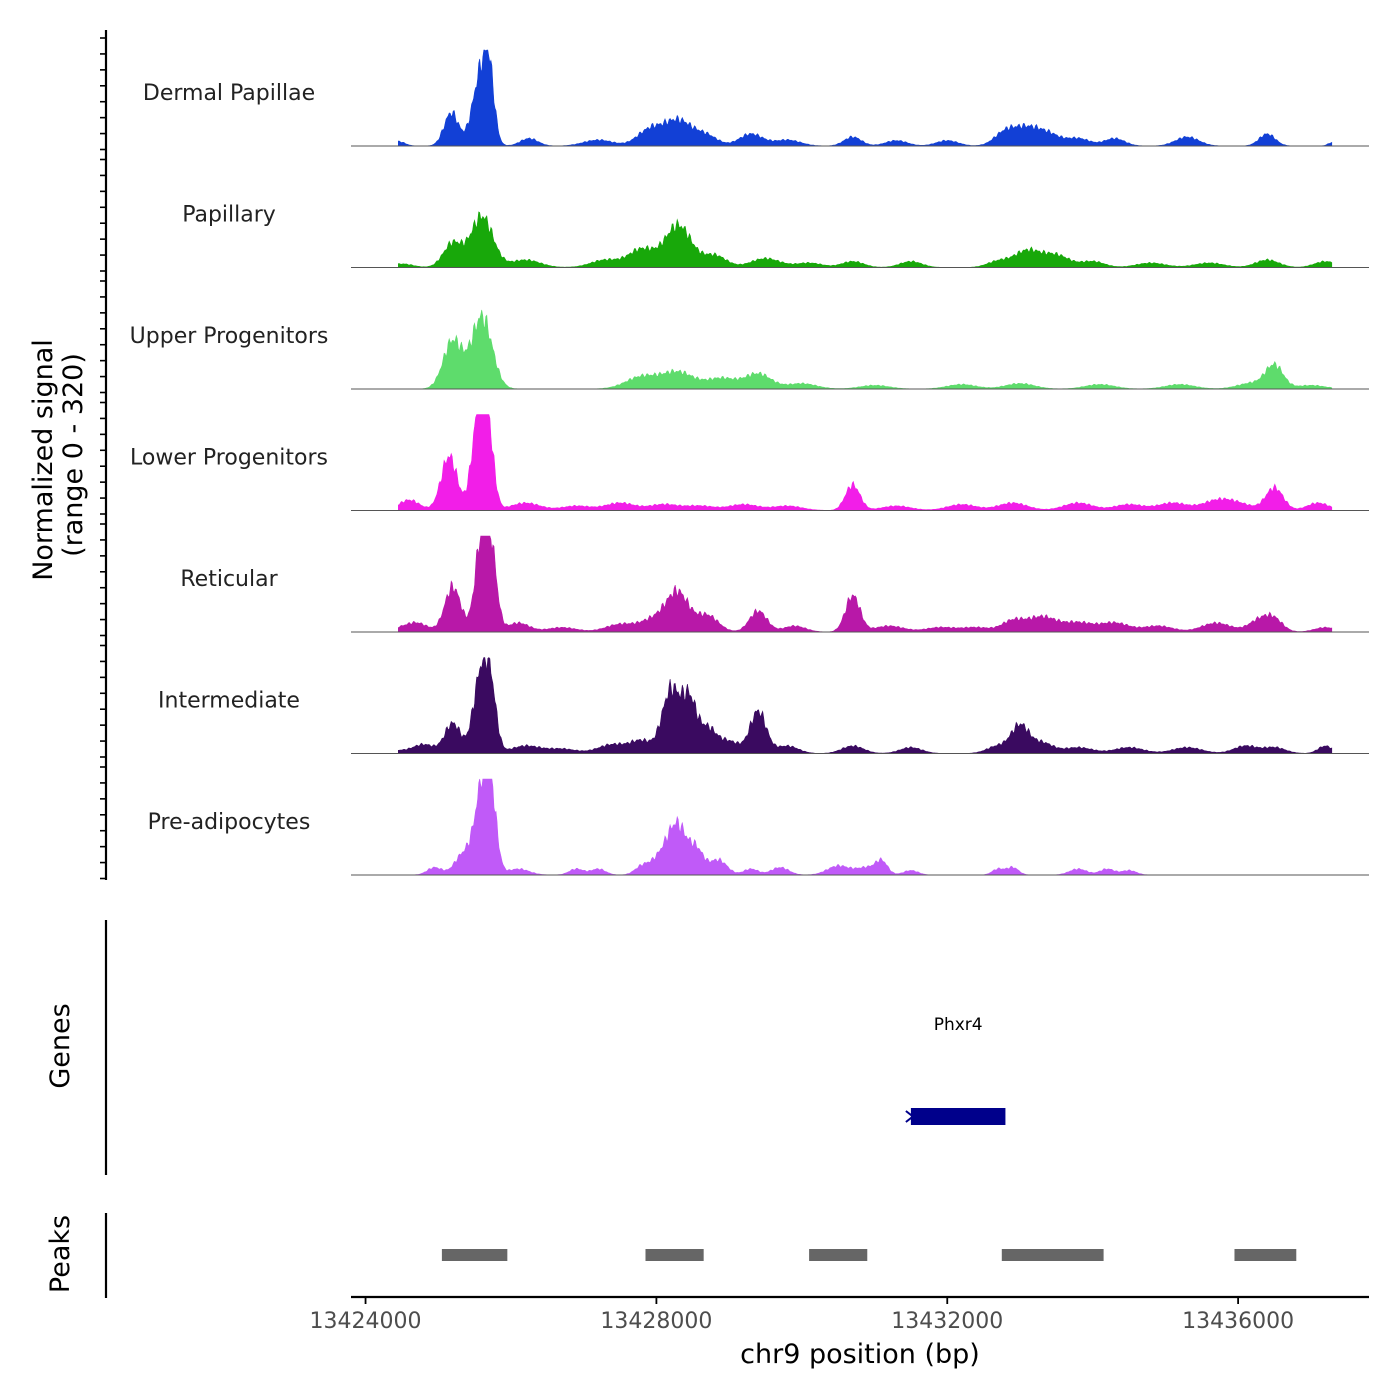  I want to click on x-tick-label: 13436000, so click(1238, 1321).